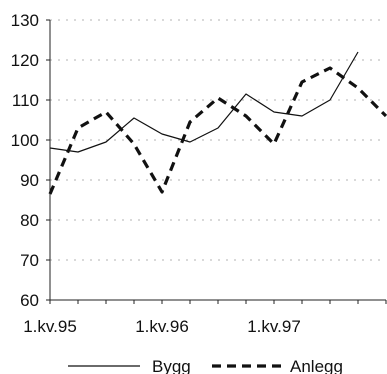 This screenshot has height=374, width=387. What do you see at coordinates (50, 326) in the screenshot?
I see `x-tick-label: 1.kv.95` at bounding box center [50, 326].